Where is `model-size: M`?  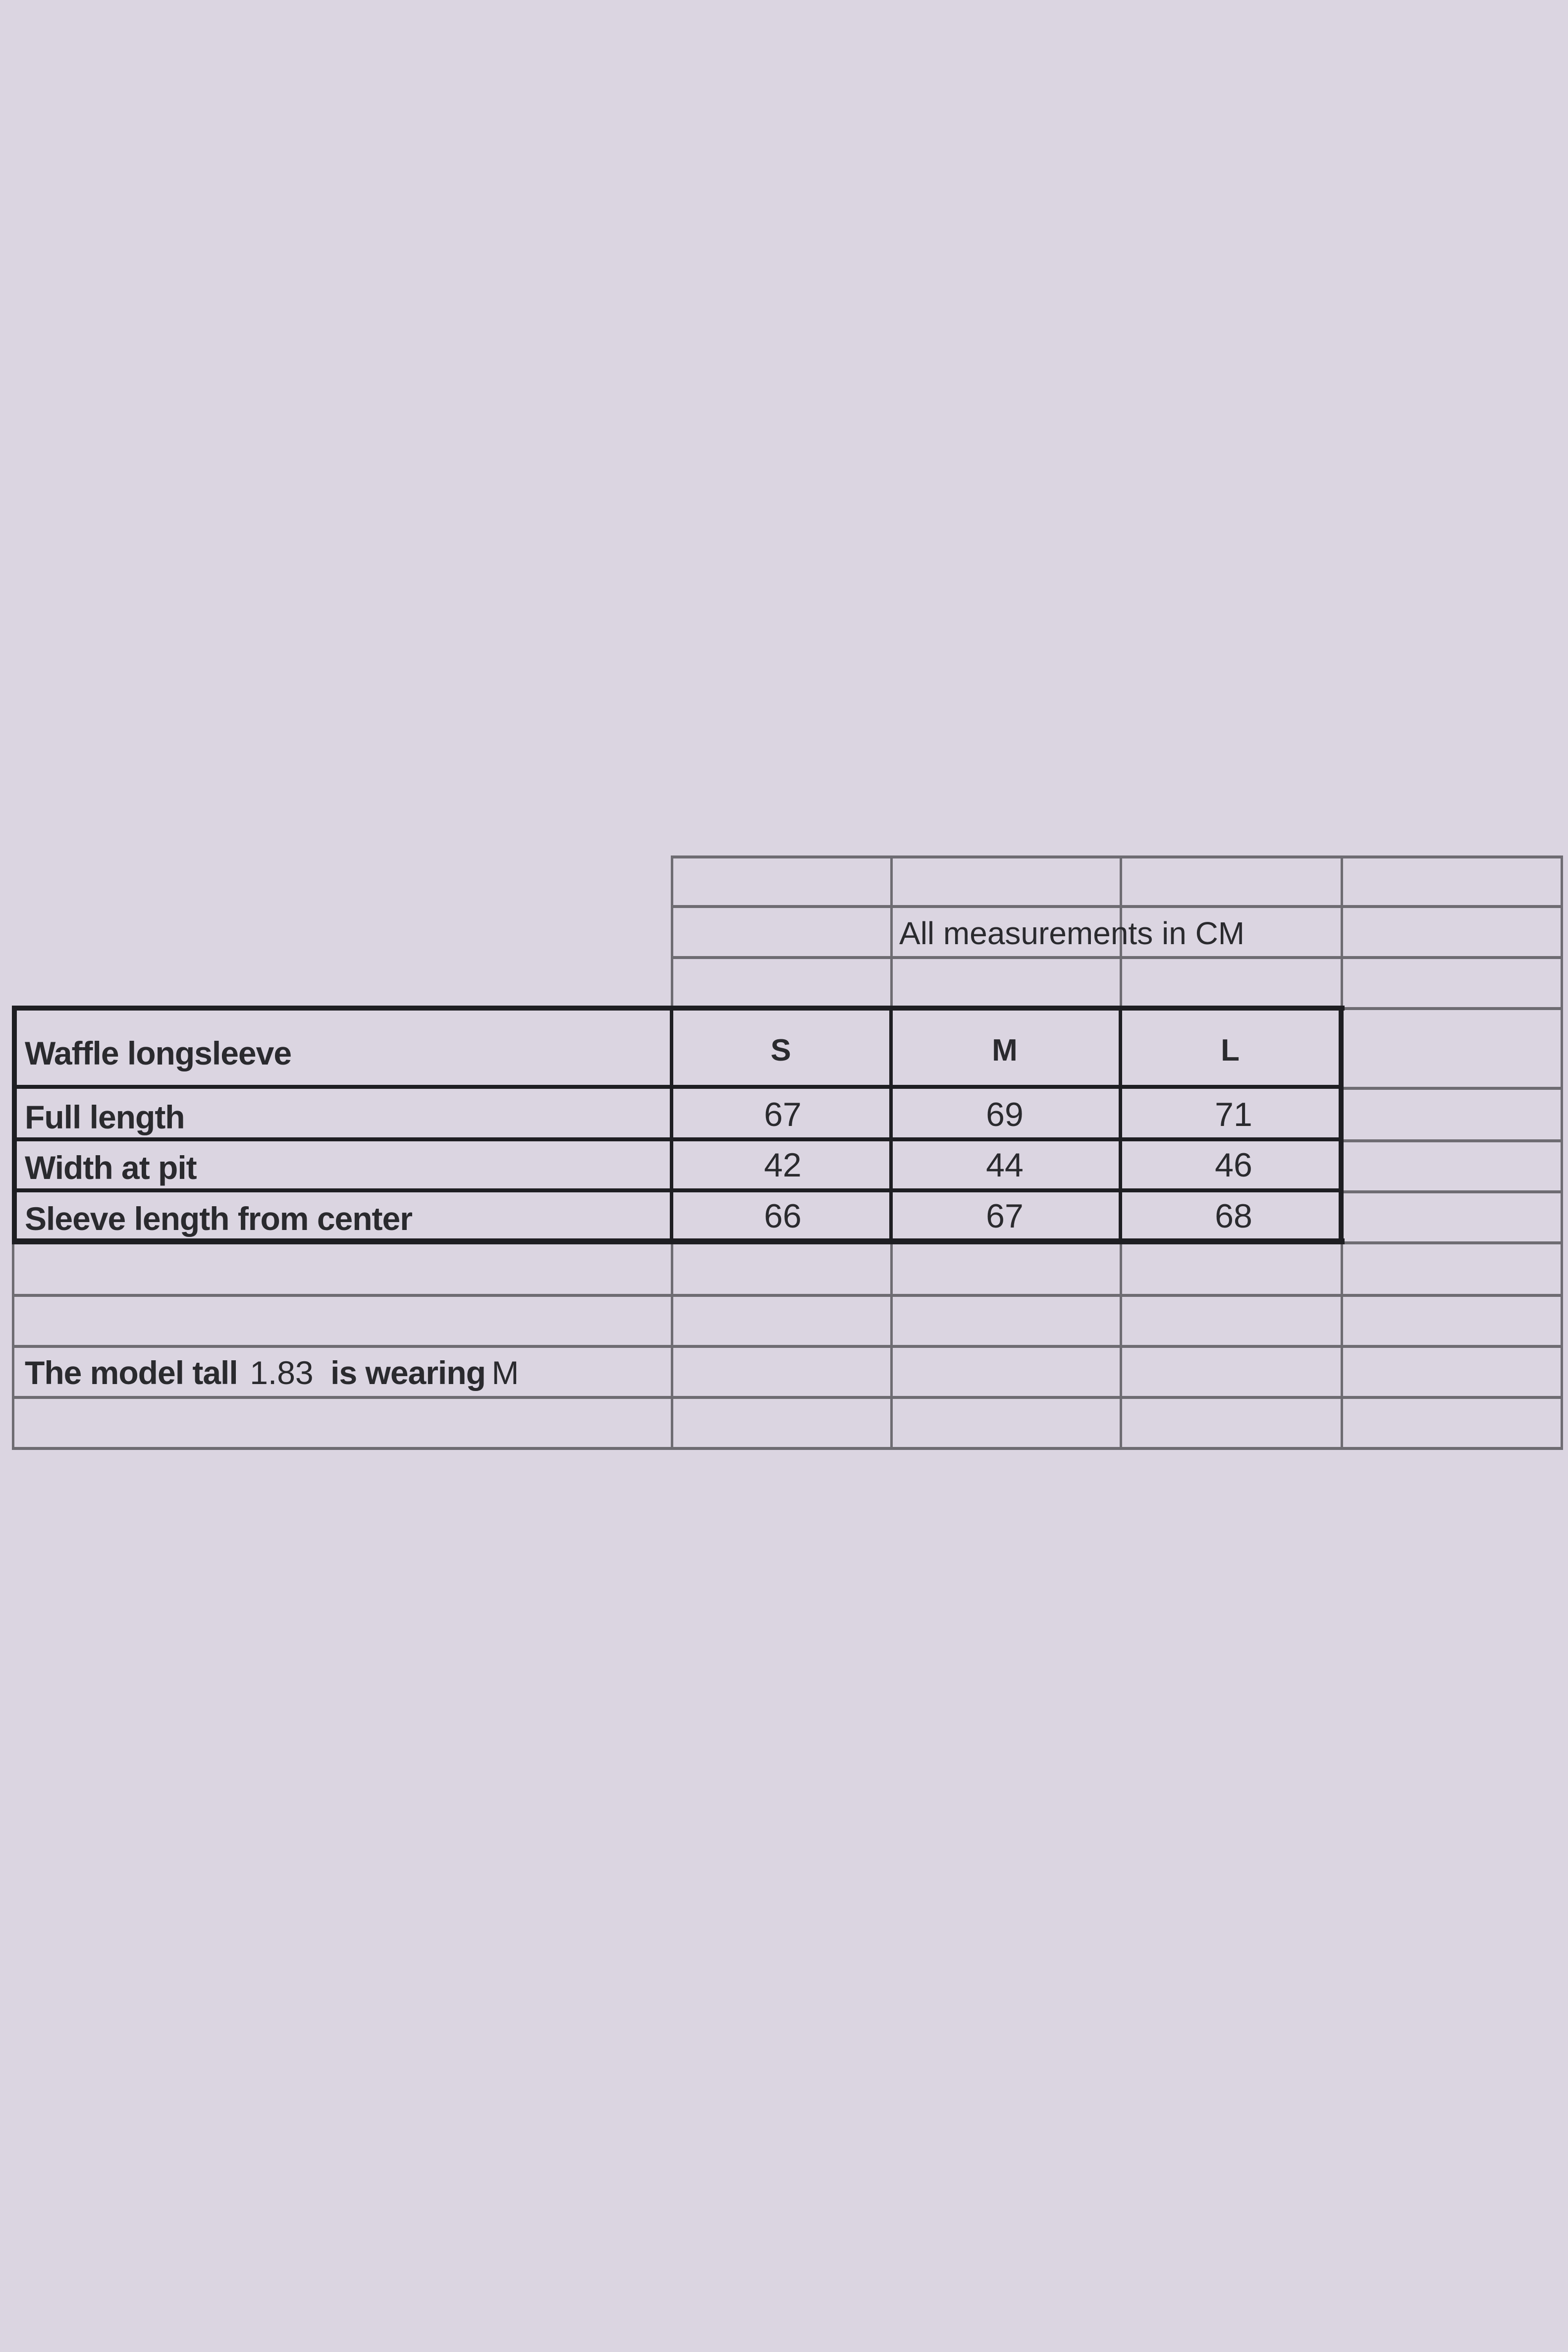
model-size: M is located at coordinates (505, 1372).